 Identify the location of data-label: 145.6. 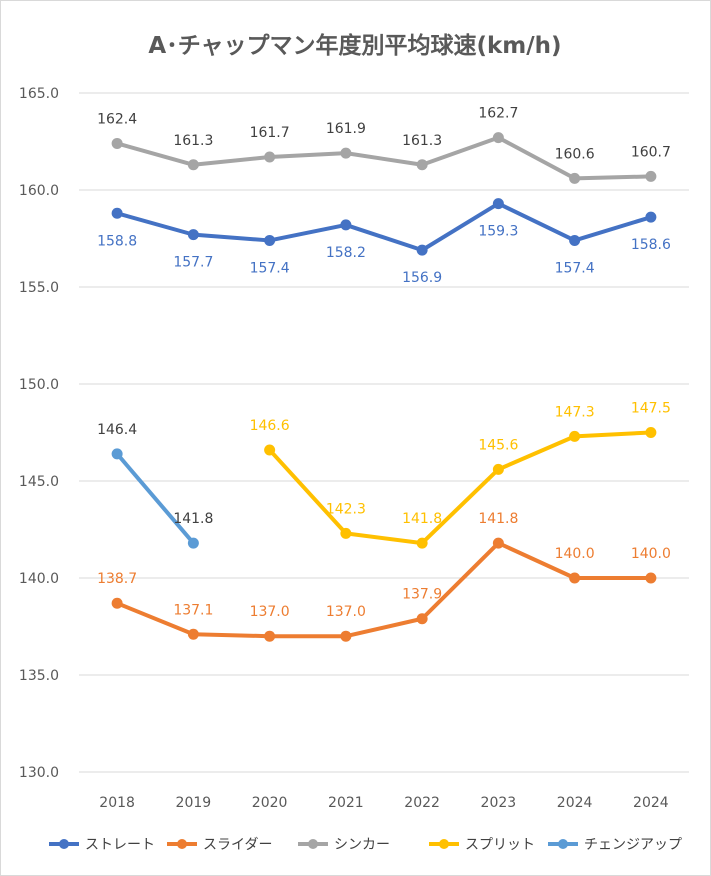
(498, 445).